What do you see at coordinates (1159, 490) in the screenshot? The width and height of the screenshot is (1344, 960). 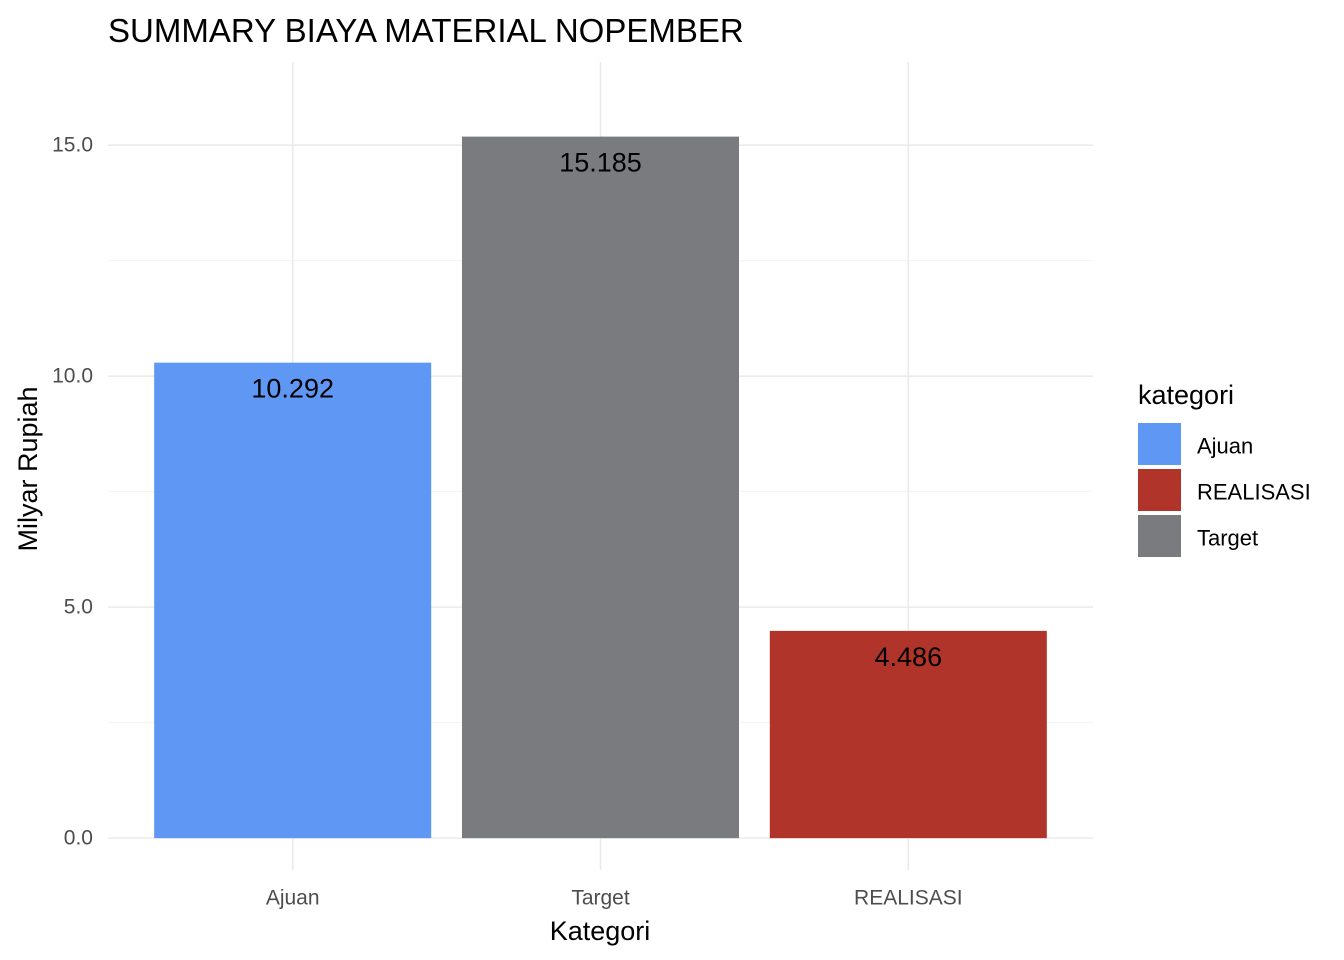 I see `legend-key-realisasi` at bounding box center [1159, 490].